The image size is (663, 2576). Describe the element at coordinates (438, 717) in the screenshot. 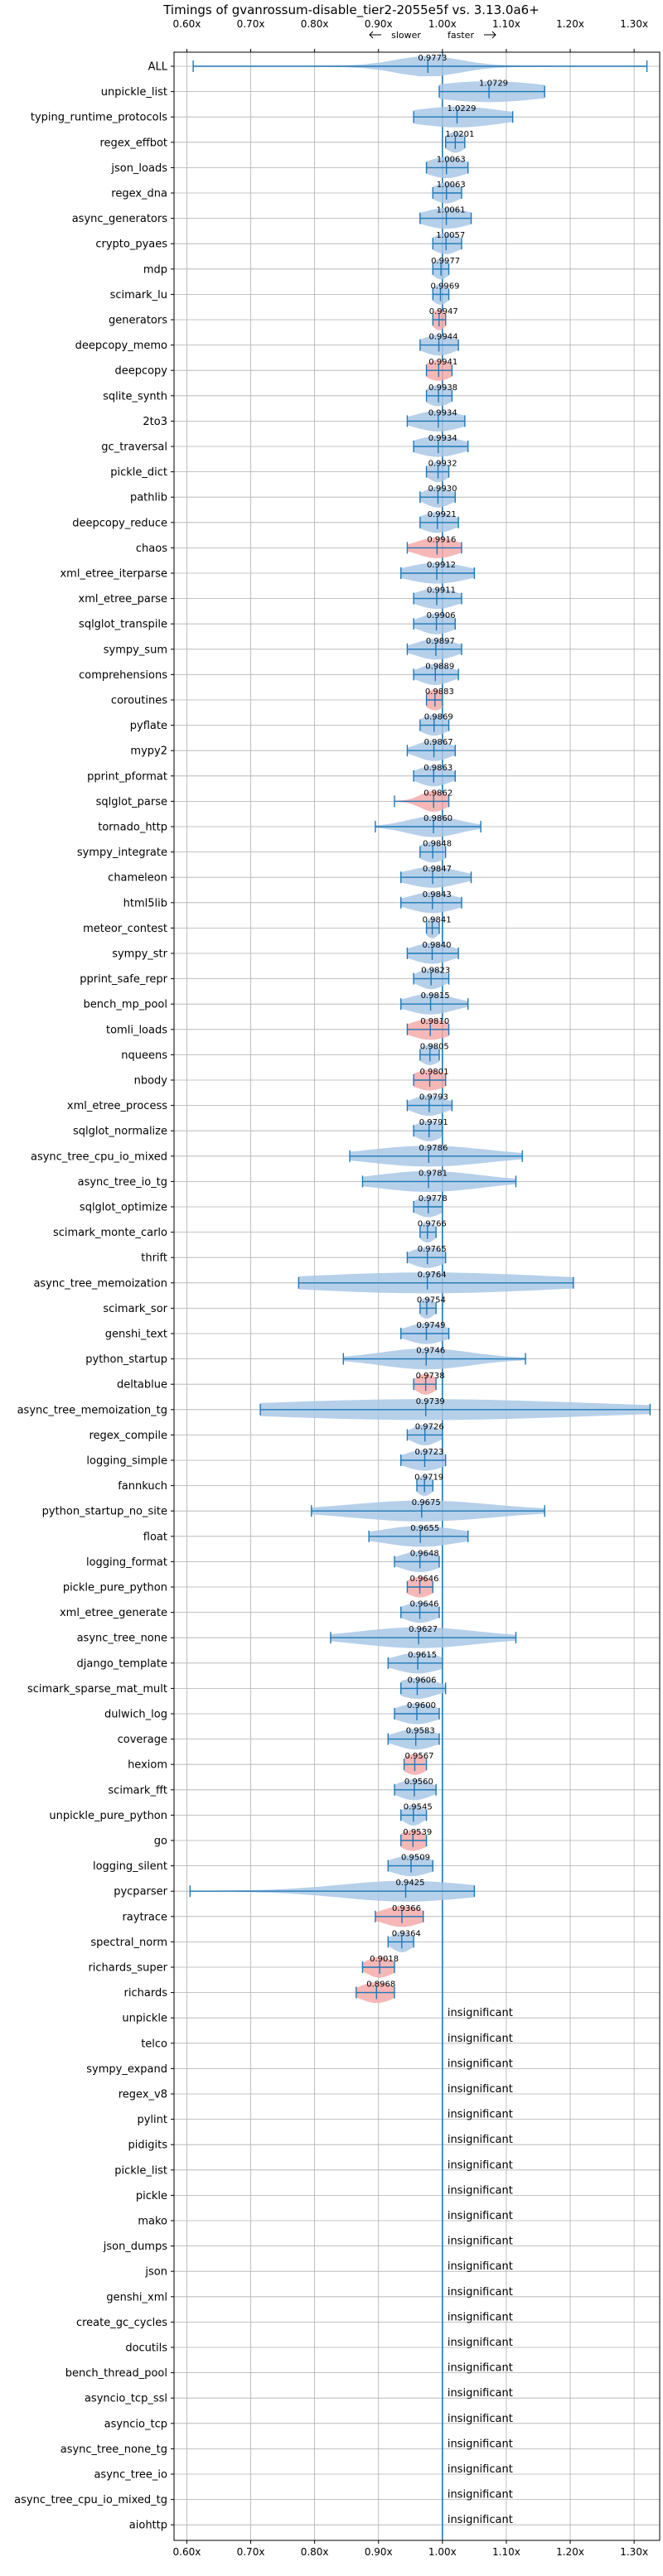

I see `value-label: 0.9869` at that location.